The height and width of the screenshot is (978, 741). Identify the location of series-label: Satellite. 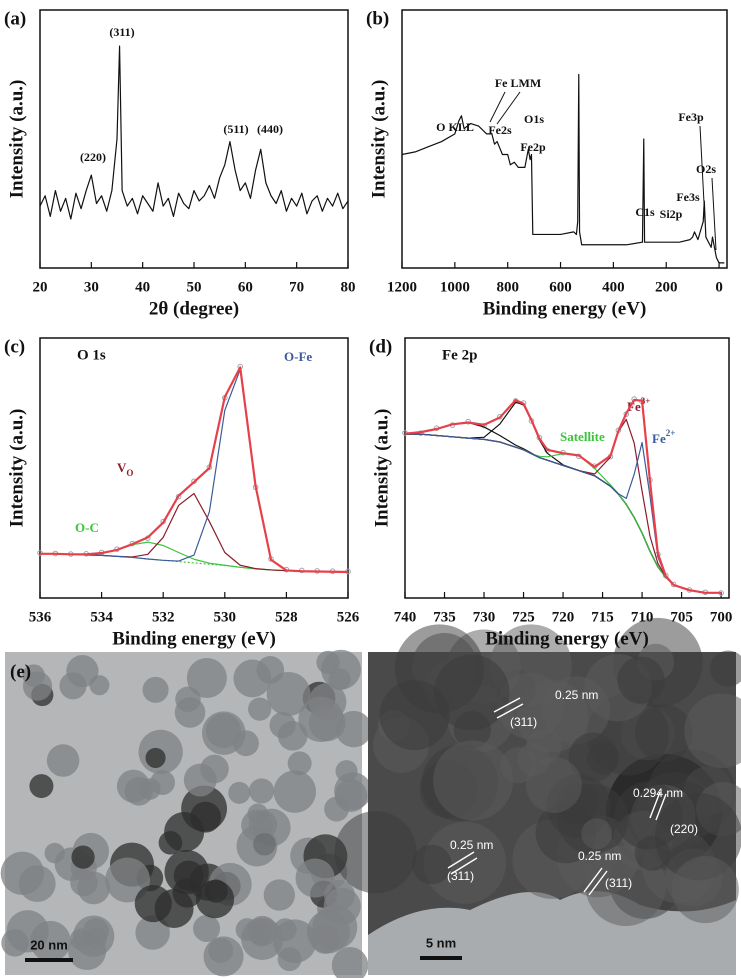
(582, 436).